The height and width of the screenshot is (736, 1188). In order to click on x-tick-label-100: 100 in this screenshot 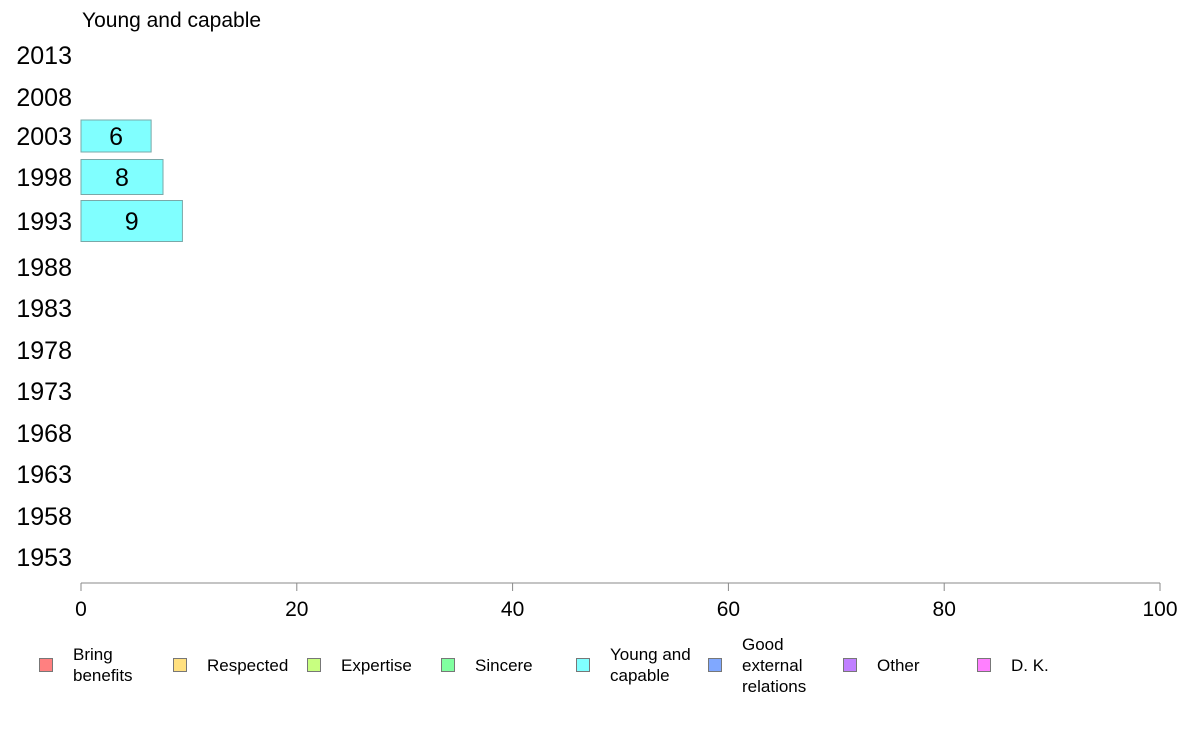, I will do `click(1159, 609)`.